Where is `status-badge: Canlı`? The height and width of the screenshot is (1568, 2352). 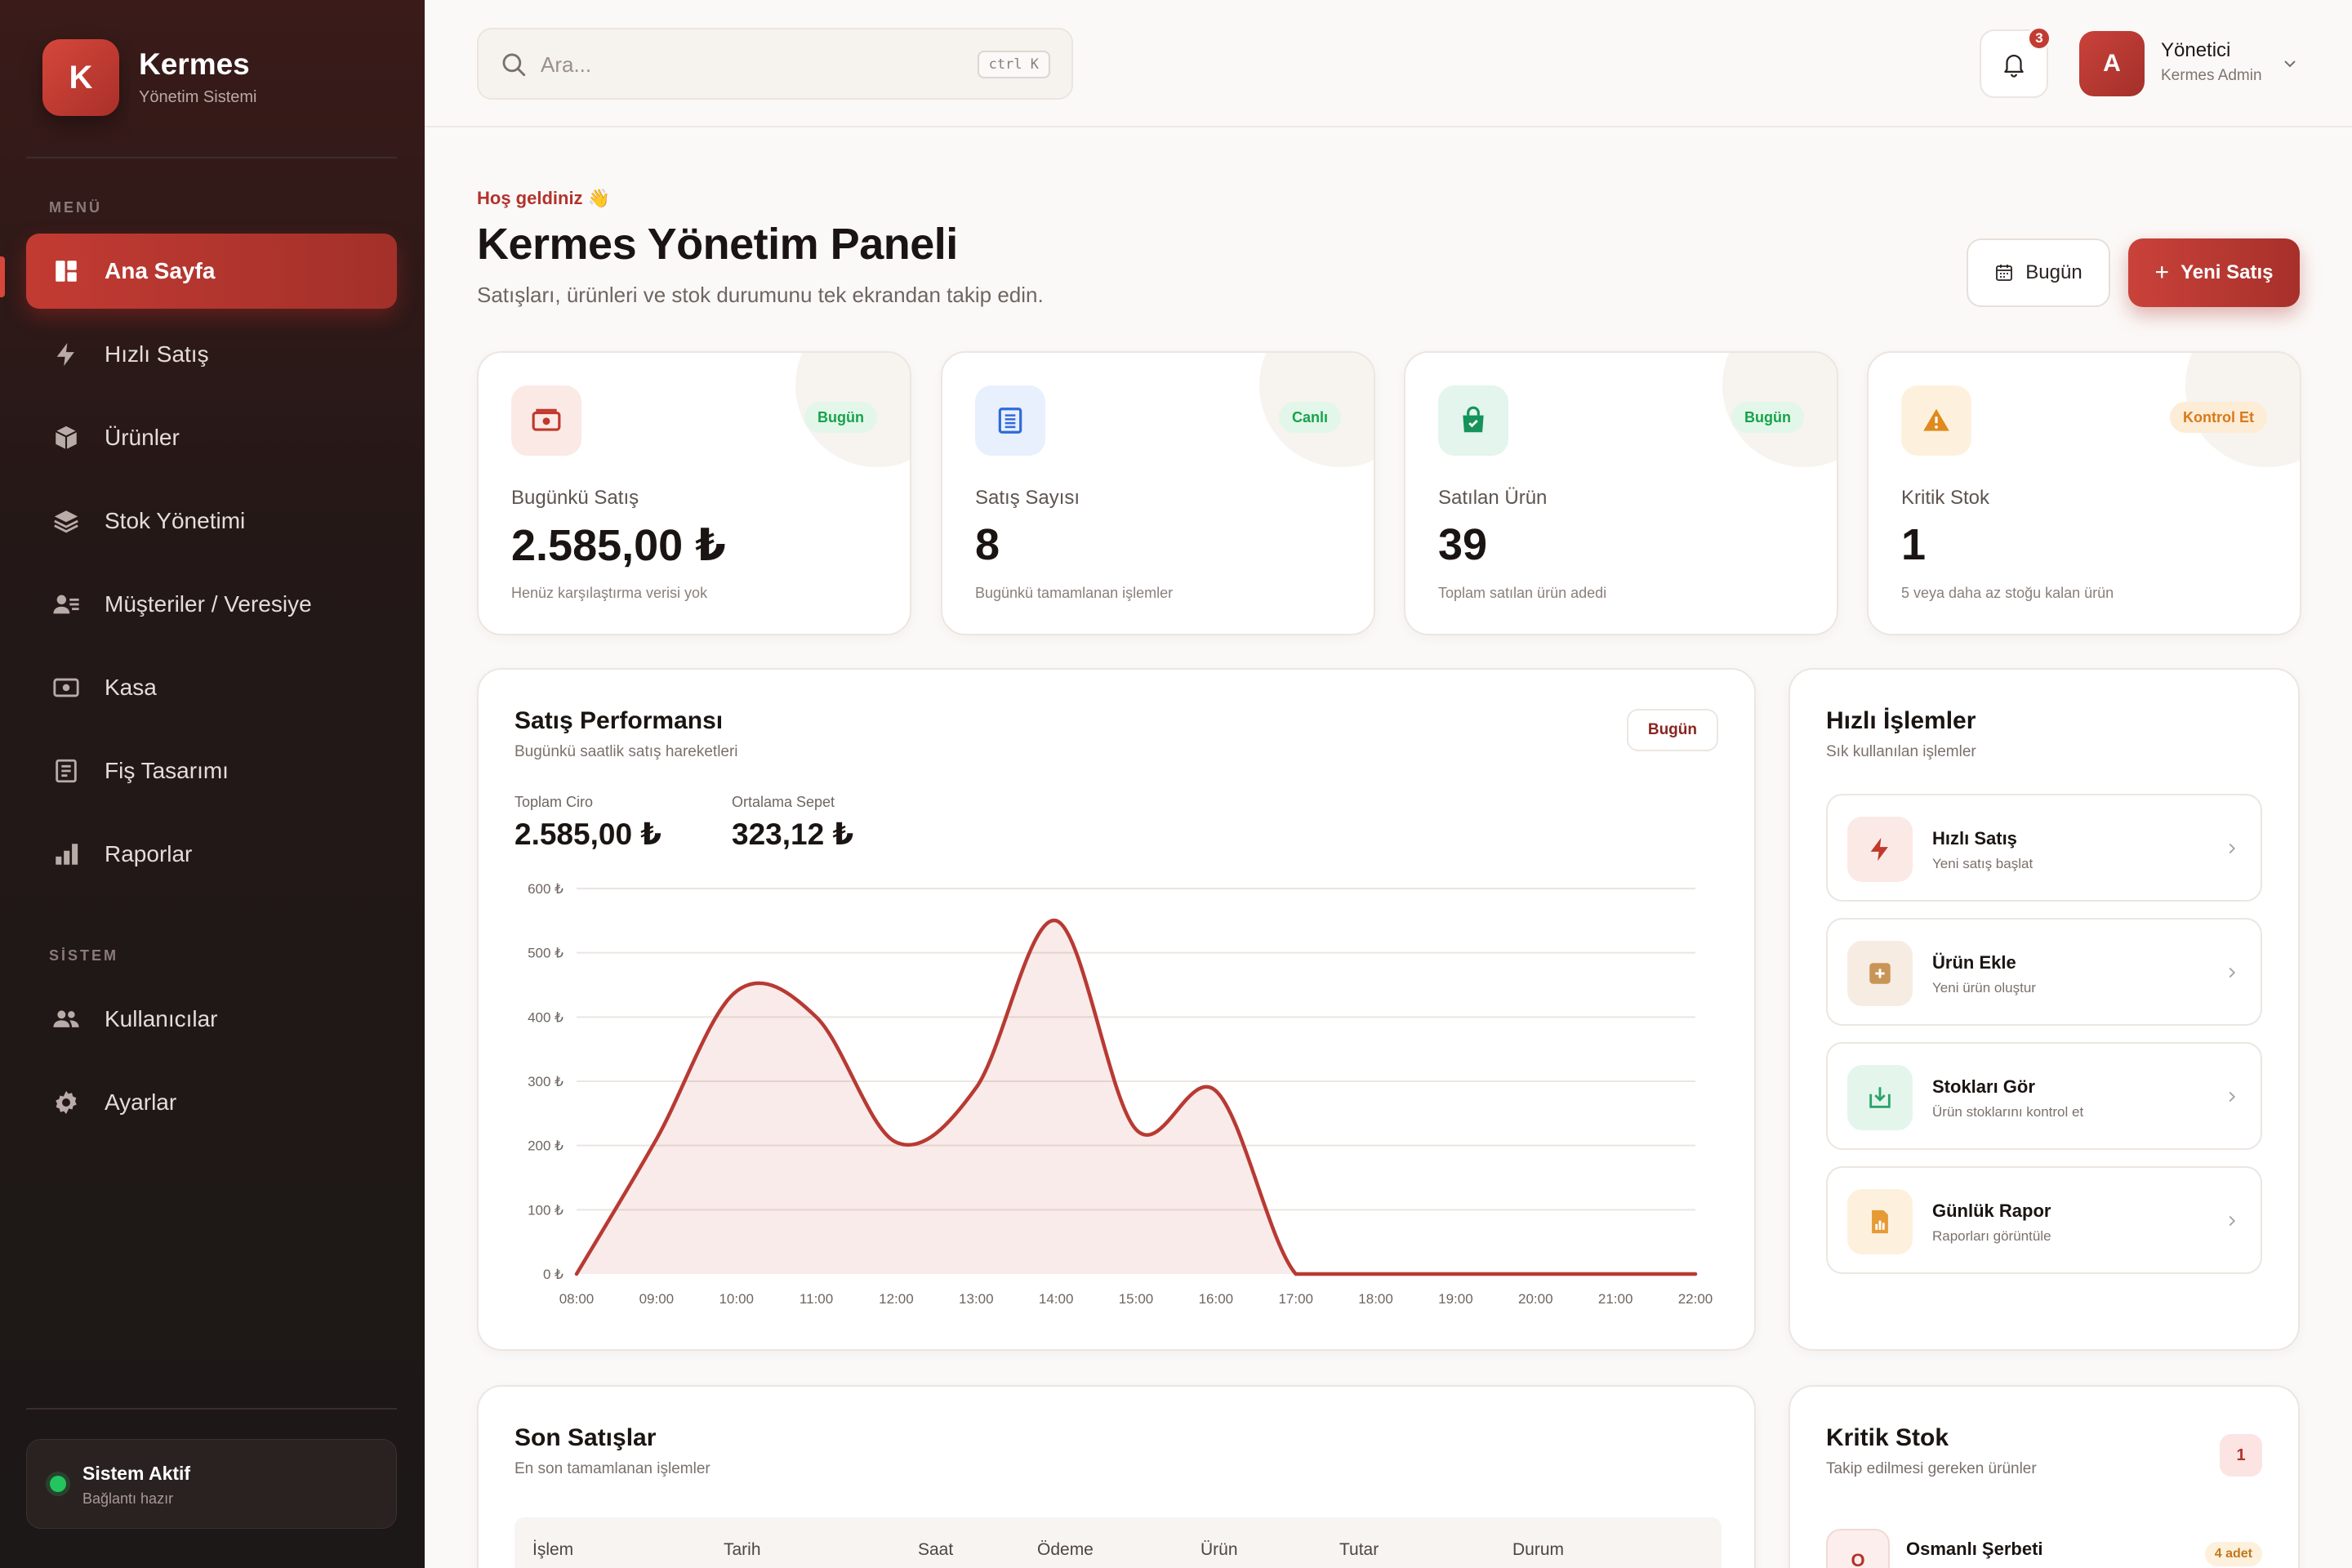
status-badge: Canlı is located at coordinates (1309, 417).